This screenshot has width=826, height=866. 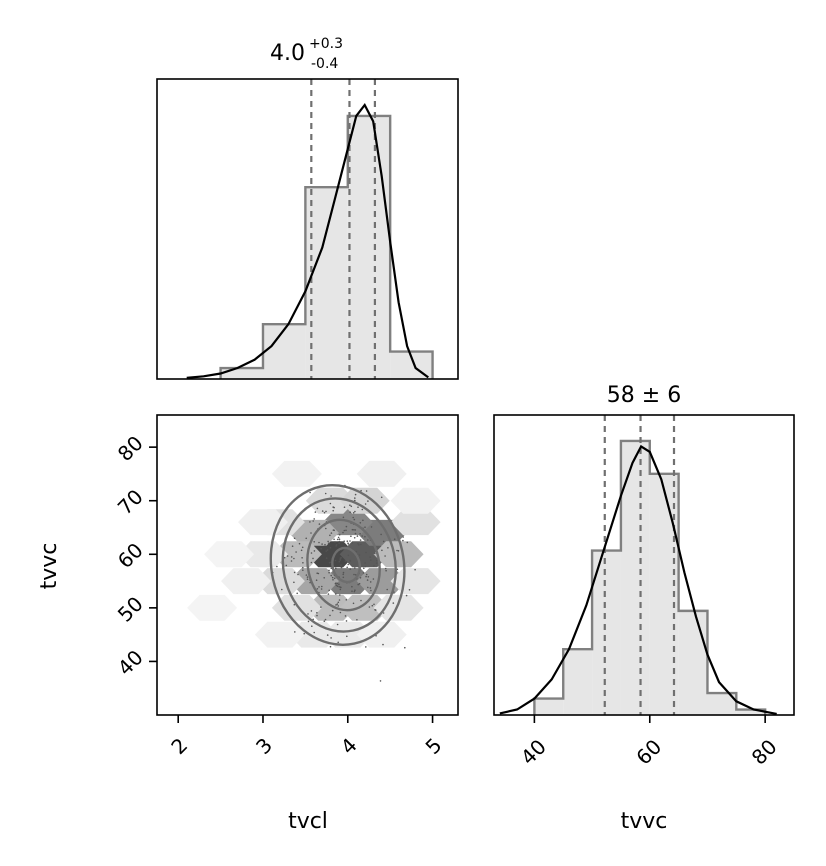 I want to click on tvvc-marginal-frame, so click(x=644, y=565).